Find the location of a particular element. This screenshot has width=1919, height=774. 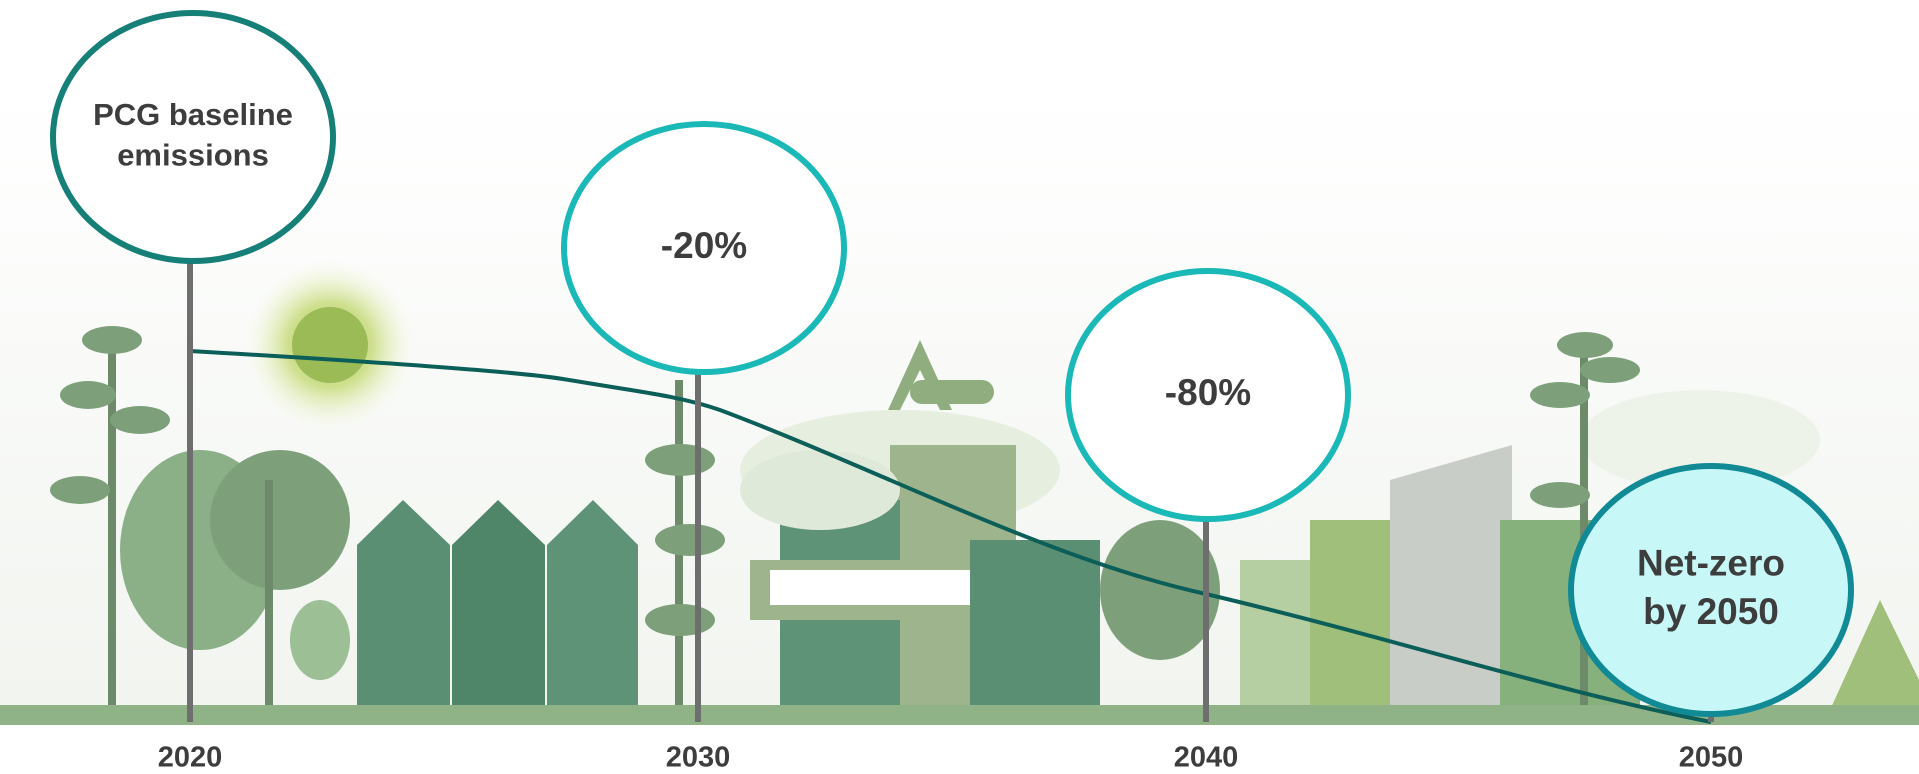

milestone-label: -20% is located at coordinates (704, 245).